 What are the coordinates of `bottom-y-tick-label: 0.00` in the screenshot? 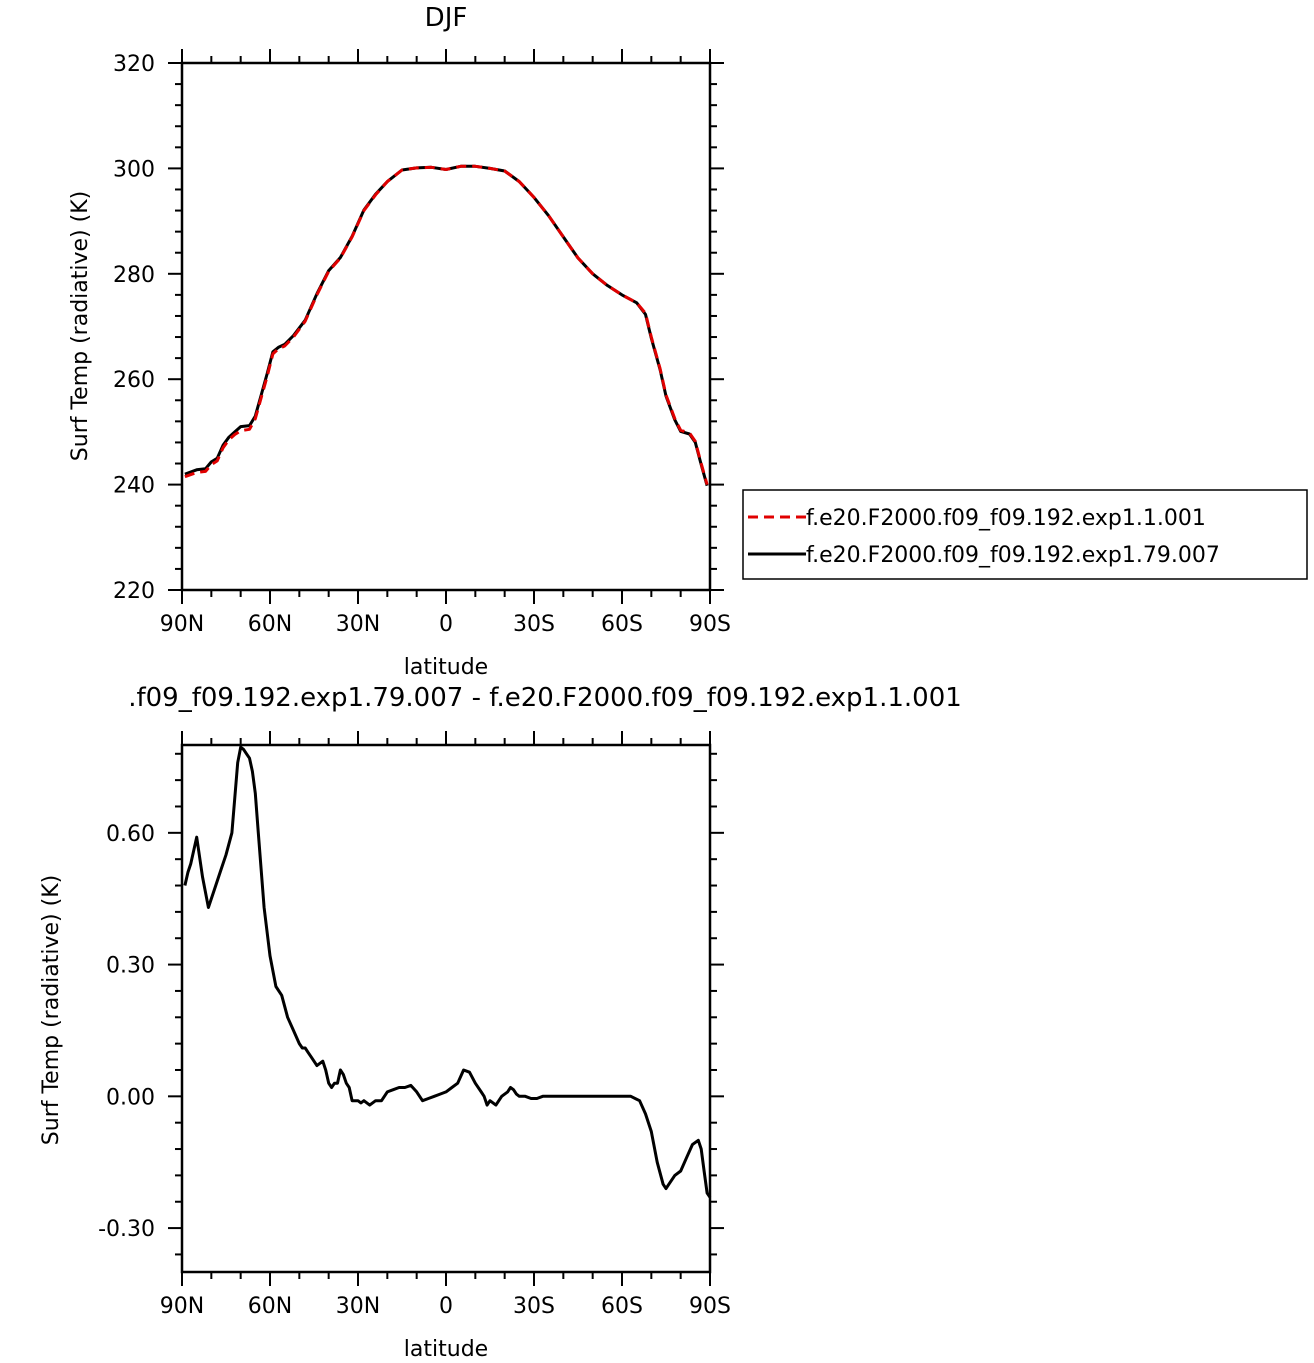 It's located at (130, 1097).